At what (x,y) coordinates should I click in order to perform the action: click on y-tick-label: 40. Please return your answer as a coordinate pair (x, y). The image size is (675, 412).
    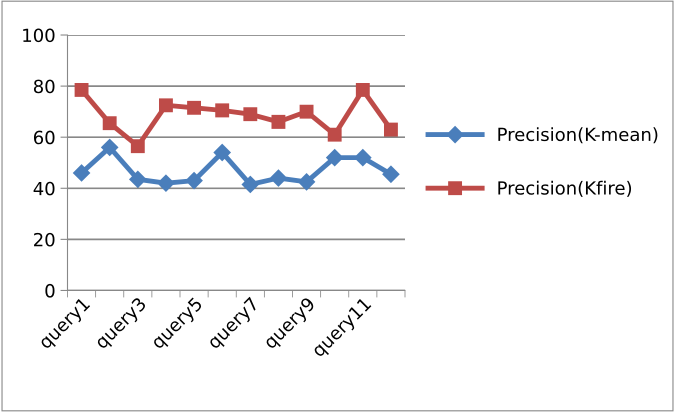
    Looking at the image, I should click on (44, 189).